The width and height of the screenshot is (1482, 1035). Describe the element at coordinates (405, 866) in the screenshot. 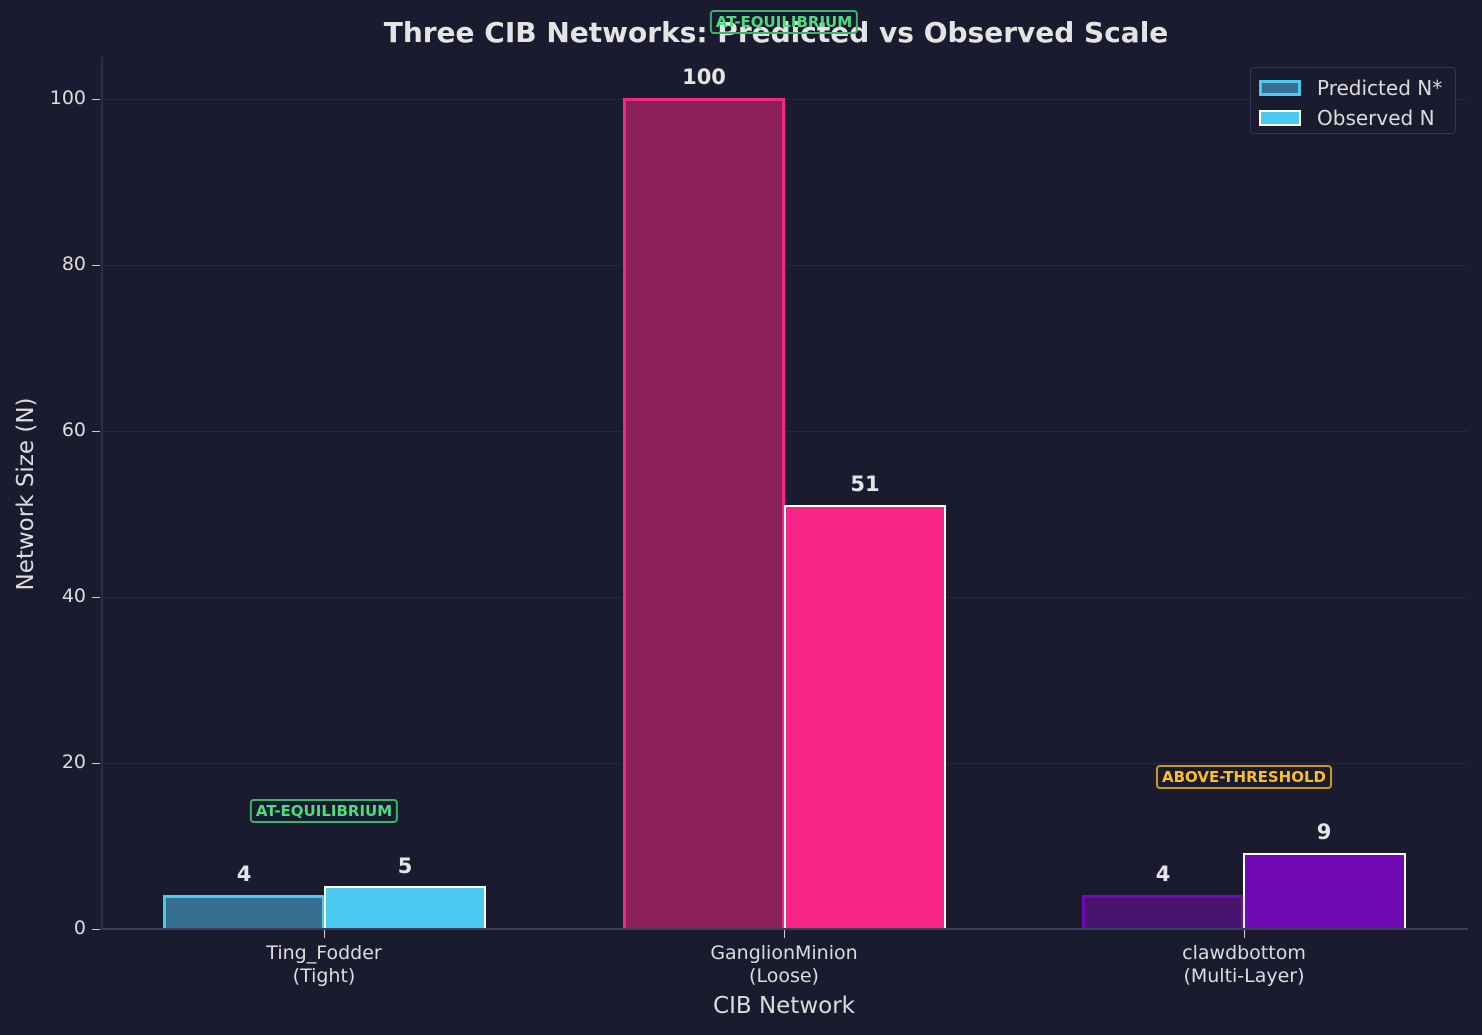

I see `value-label: 5` at that location.